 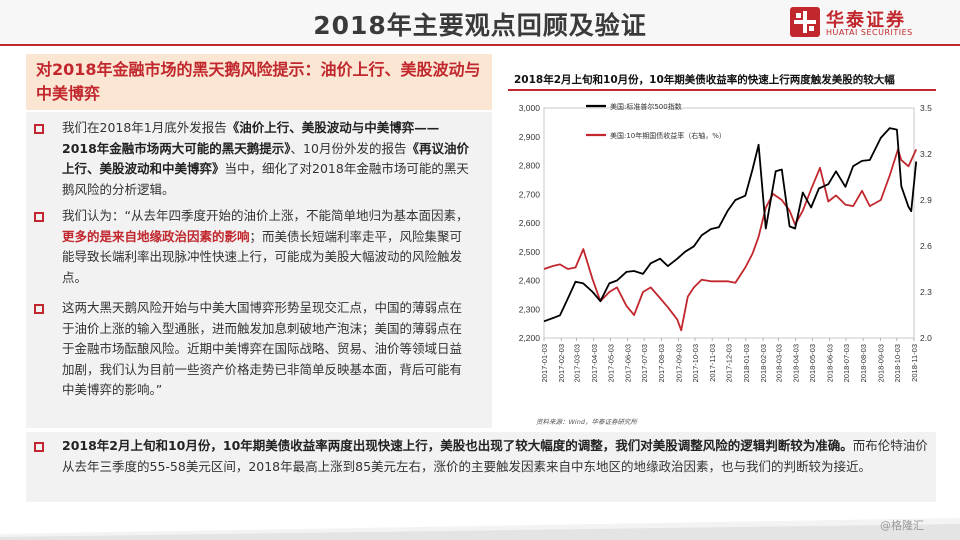 I want to click on x-tick-label: 2018-05-03, so click(x=812, y=363).